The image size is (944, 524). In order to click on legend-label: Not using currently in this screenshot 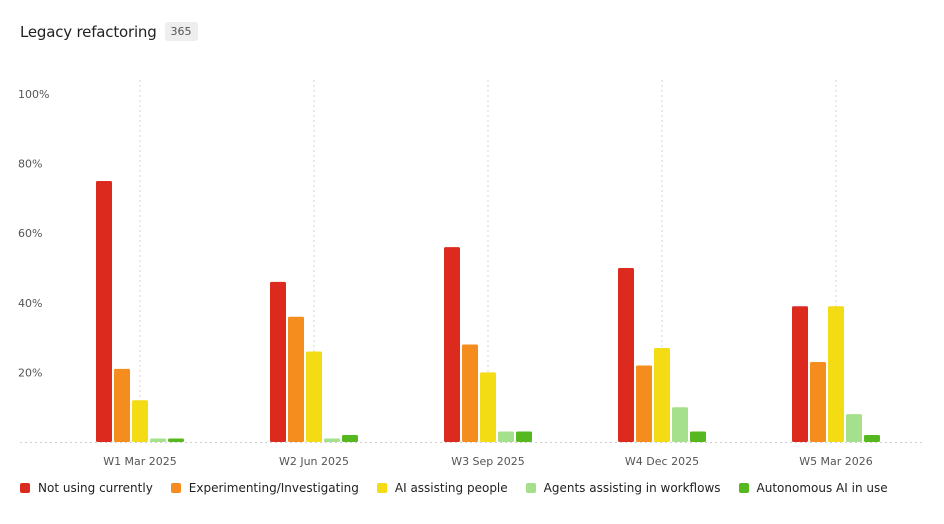, I will do `click(95, 488)`.